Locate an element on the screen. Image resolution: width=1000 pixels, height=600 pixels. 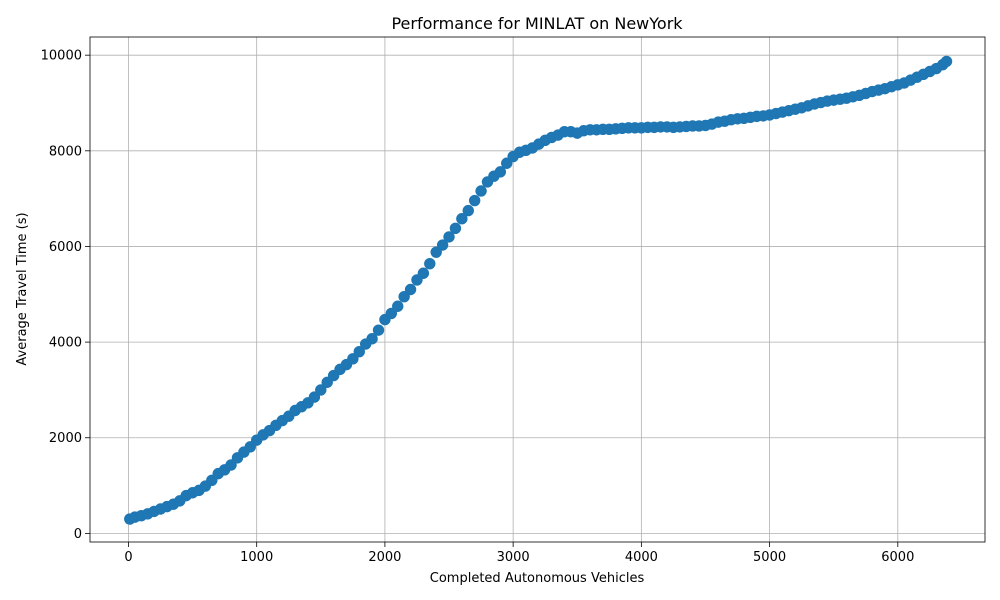
y-tick-label: 0 is located at coordinates (78, 534).